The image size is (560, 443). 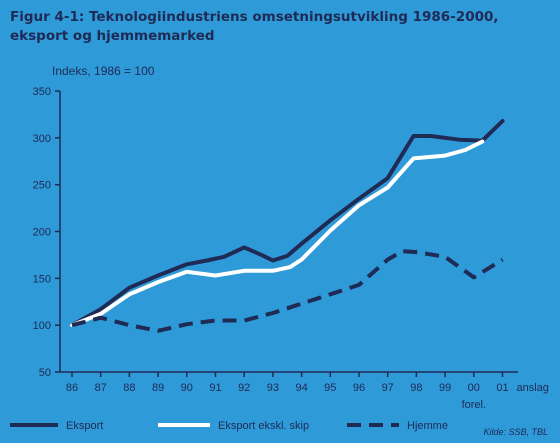 I want to click on source-note: Kilde: SSB, TBL, so click(x=515, y=432).